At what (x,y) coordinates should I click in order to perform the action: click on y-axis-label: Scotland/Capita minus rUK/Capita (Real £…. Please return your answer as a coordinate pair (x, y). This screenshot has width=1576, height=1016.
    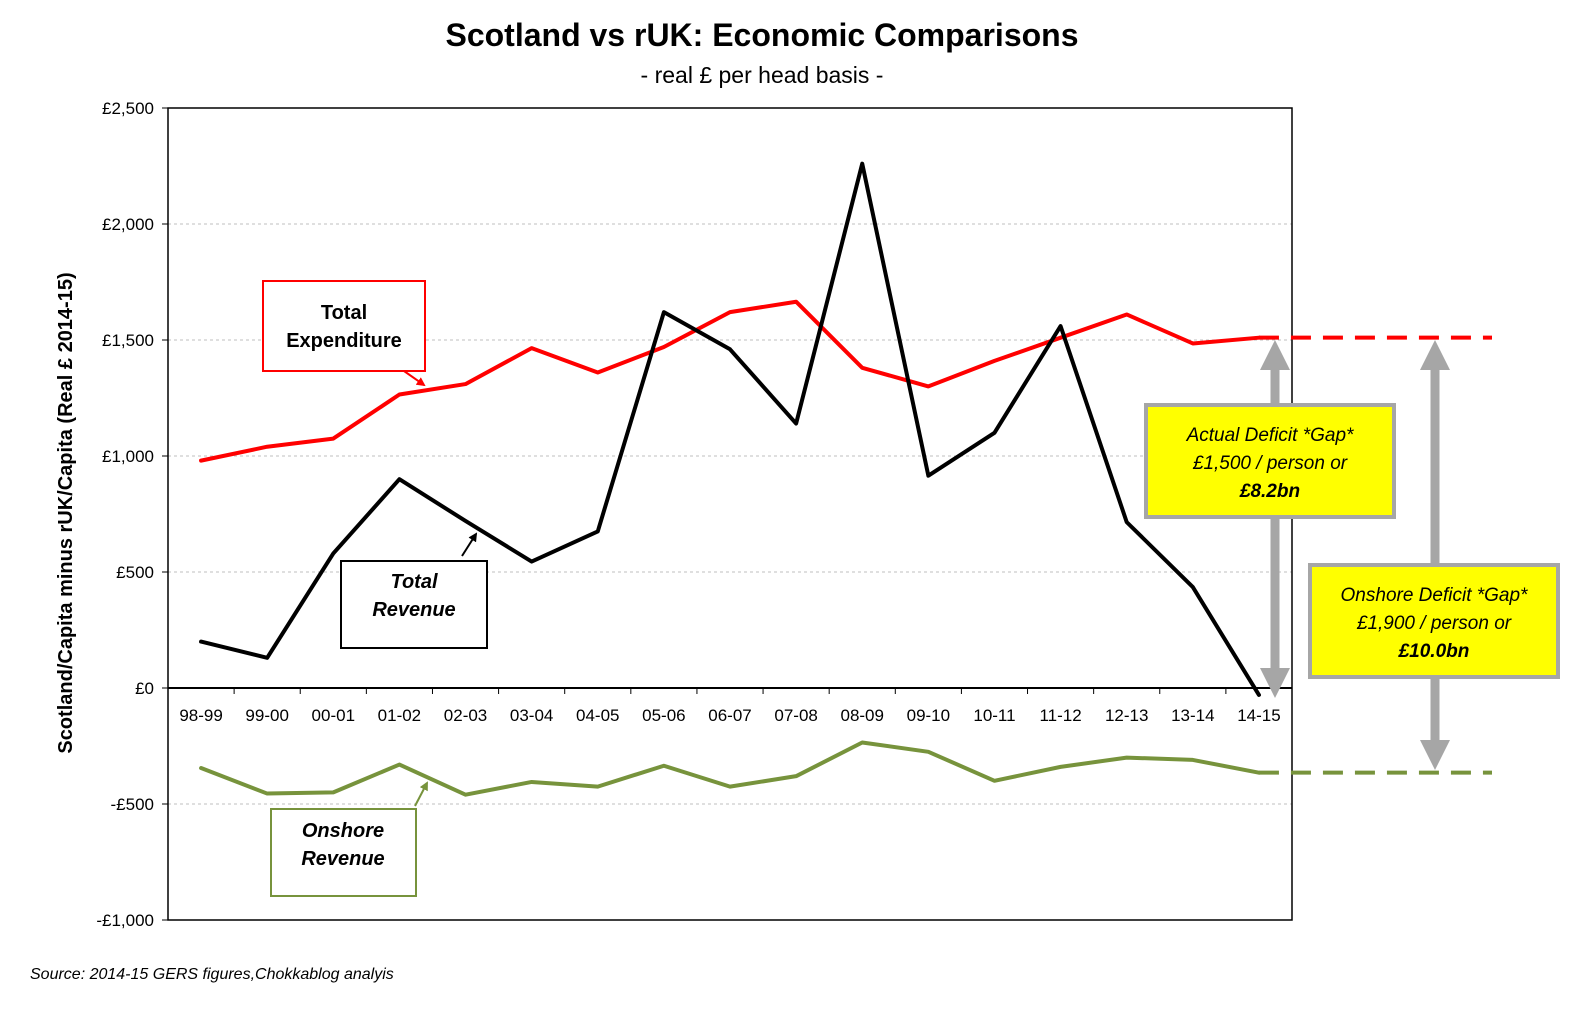
    Looking at the image, I should click on (66, 512).